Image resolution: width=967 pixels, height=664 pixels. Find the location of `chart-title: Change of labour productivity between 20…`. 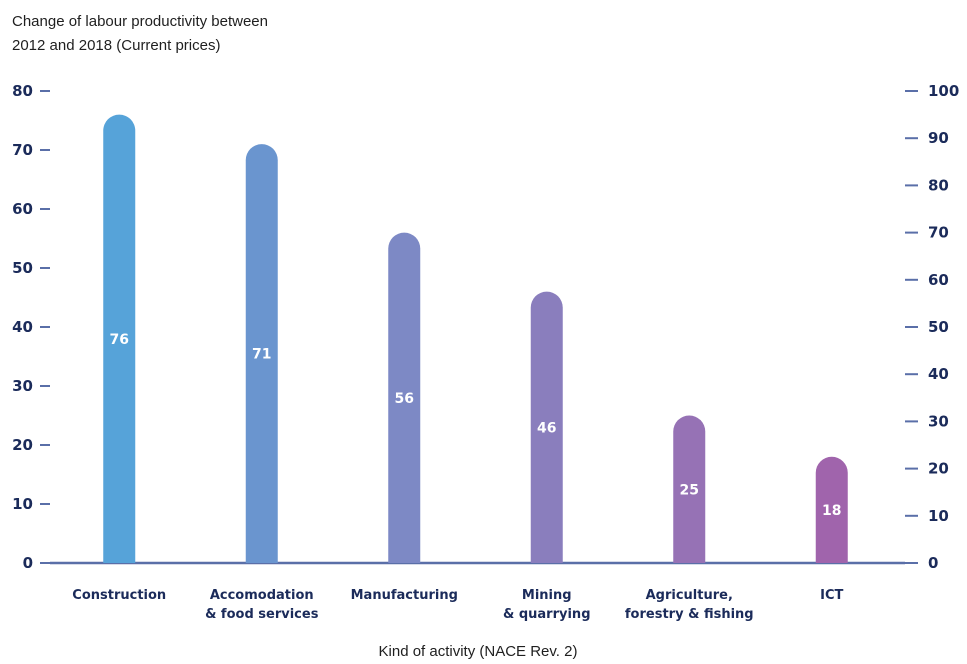

chart-title: Change of labour productivity between 20… is located at coordinates (140, 34).